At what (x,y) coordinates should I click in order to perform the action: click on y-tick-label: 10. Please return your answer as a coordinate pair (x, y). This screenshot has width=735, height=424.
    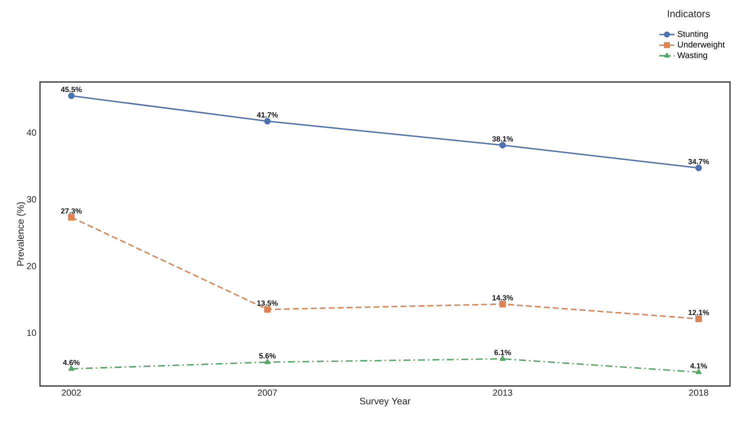
    Looking at the image, I should click on (31, 333).